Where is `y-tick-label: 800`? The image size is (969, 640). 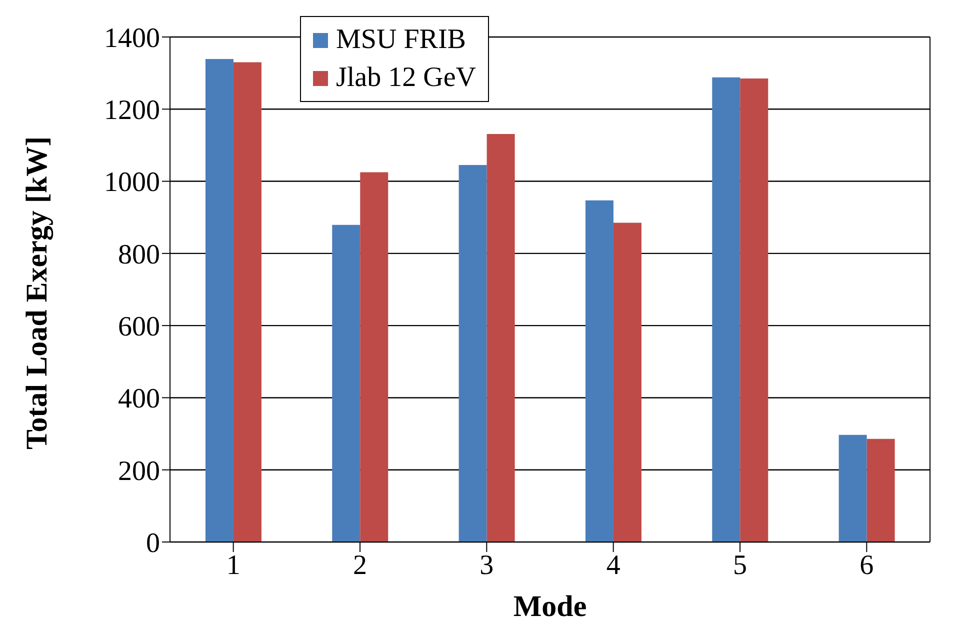 y-tick-label: 800 is located at coordinates (139, 254).